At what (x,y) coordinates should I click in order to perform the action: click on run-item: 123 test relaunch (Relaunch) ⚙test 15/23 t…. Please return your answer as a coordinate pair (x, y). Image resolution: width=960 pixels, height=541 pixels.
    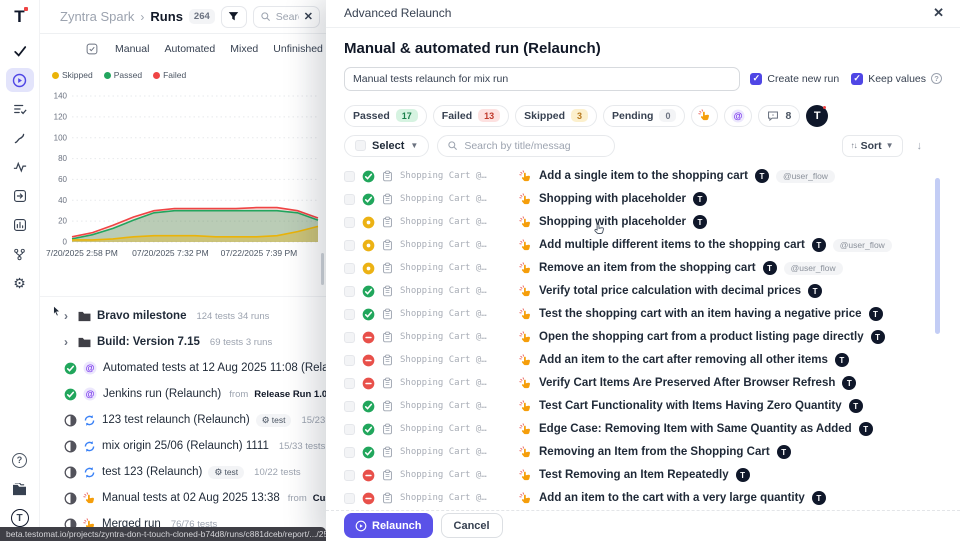
    Looking at the image, I should click on (183, 420).